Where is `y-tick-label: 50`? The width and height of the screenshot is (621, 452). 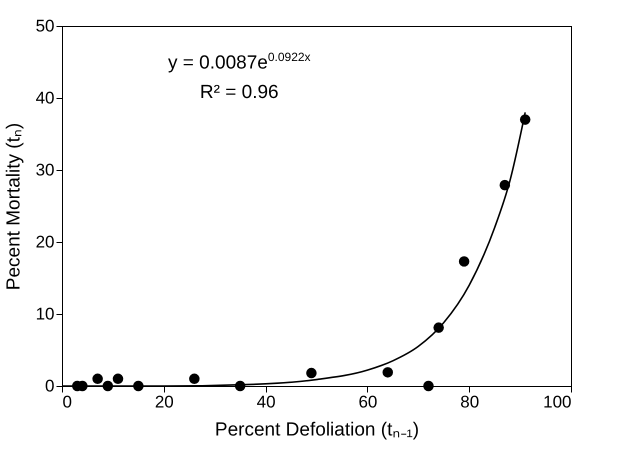
y-tick-label: 50 is located at coordinates (45, 26).